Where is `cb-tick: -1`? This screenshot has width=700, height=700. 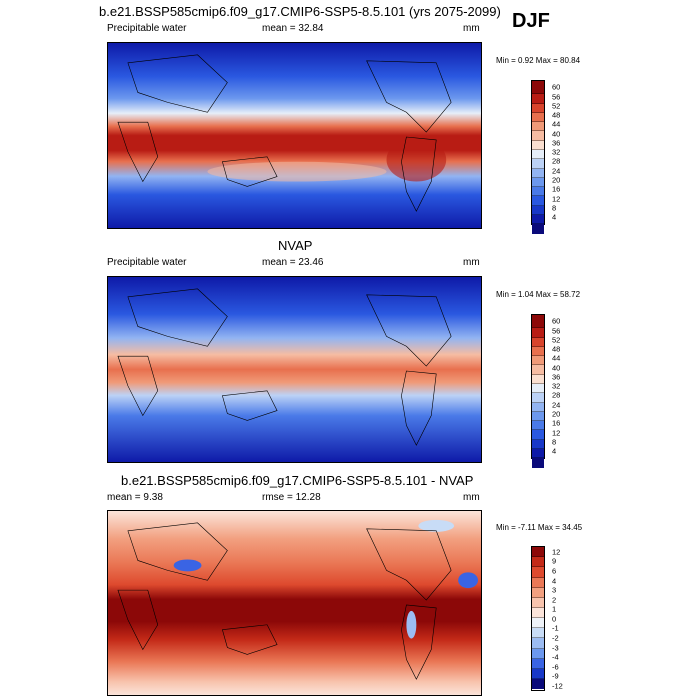 cb-tick: -1 is located at coordinates (555, 628).